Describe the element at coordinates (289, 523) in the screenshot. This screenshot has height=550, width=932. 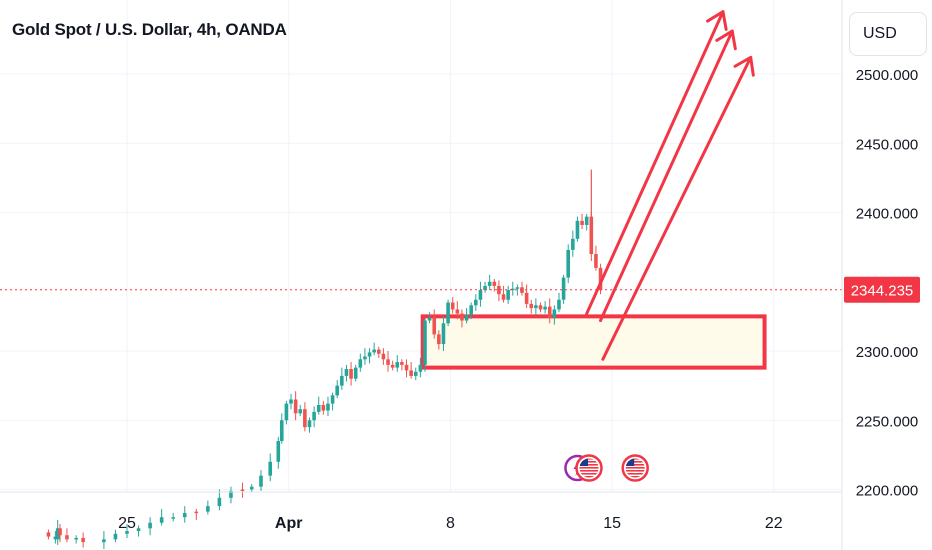
I see `time-tick-label: Apr` at that location.